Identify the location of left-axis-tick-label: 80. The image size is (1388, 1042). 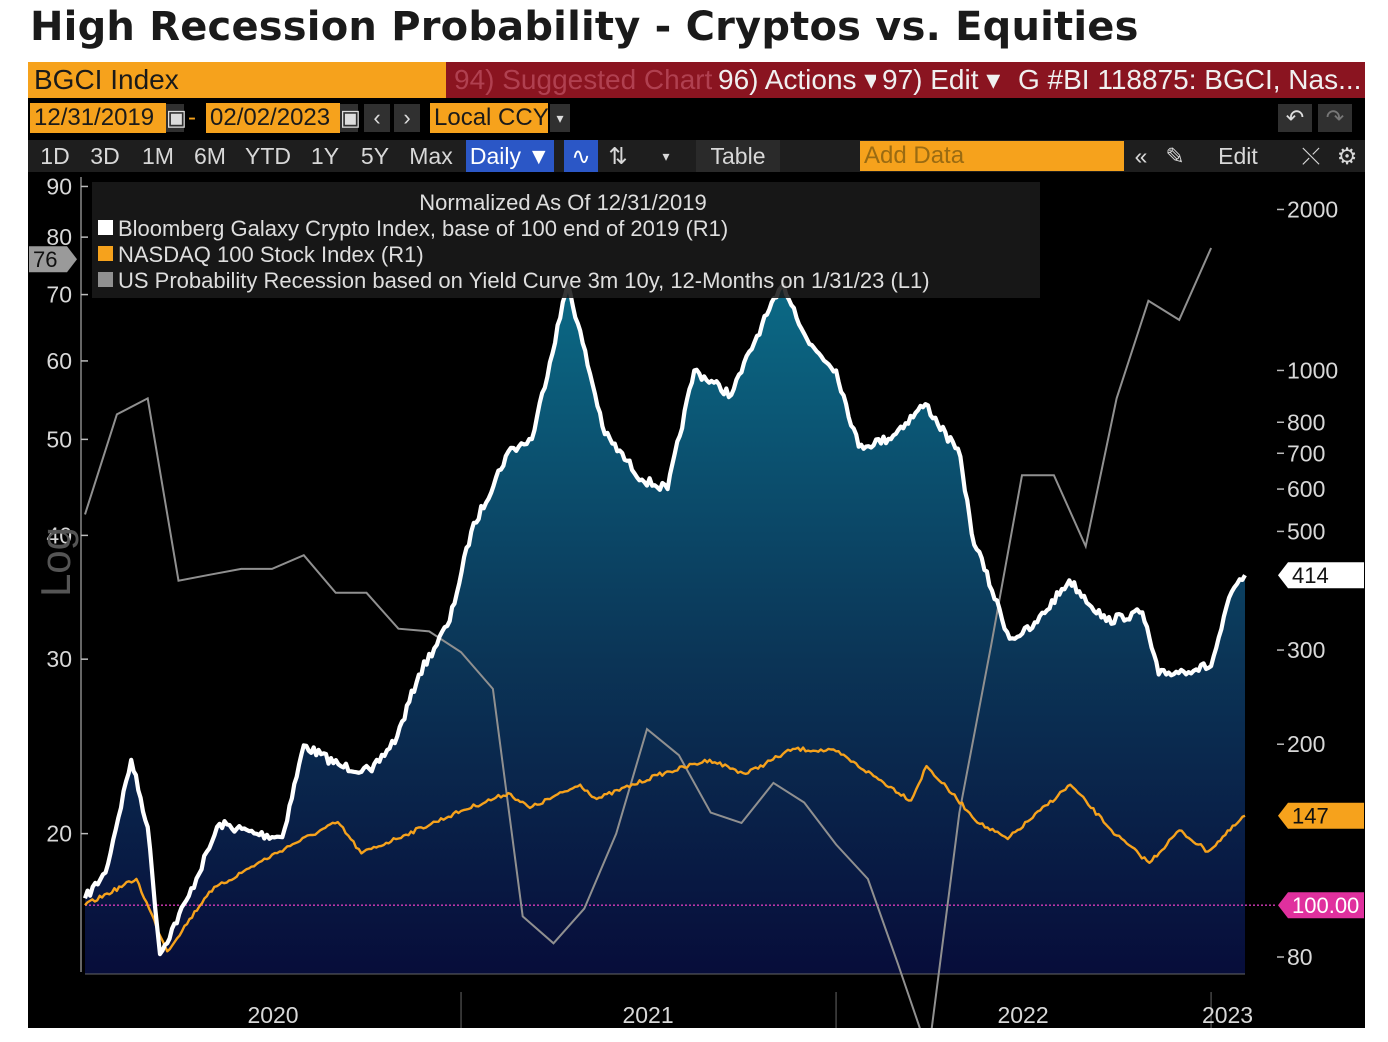
(59, 237).